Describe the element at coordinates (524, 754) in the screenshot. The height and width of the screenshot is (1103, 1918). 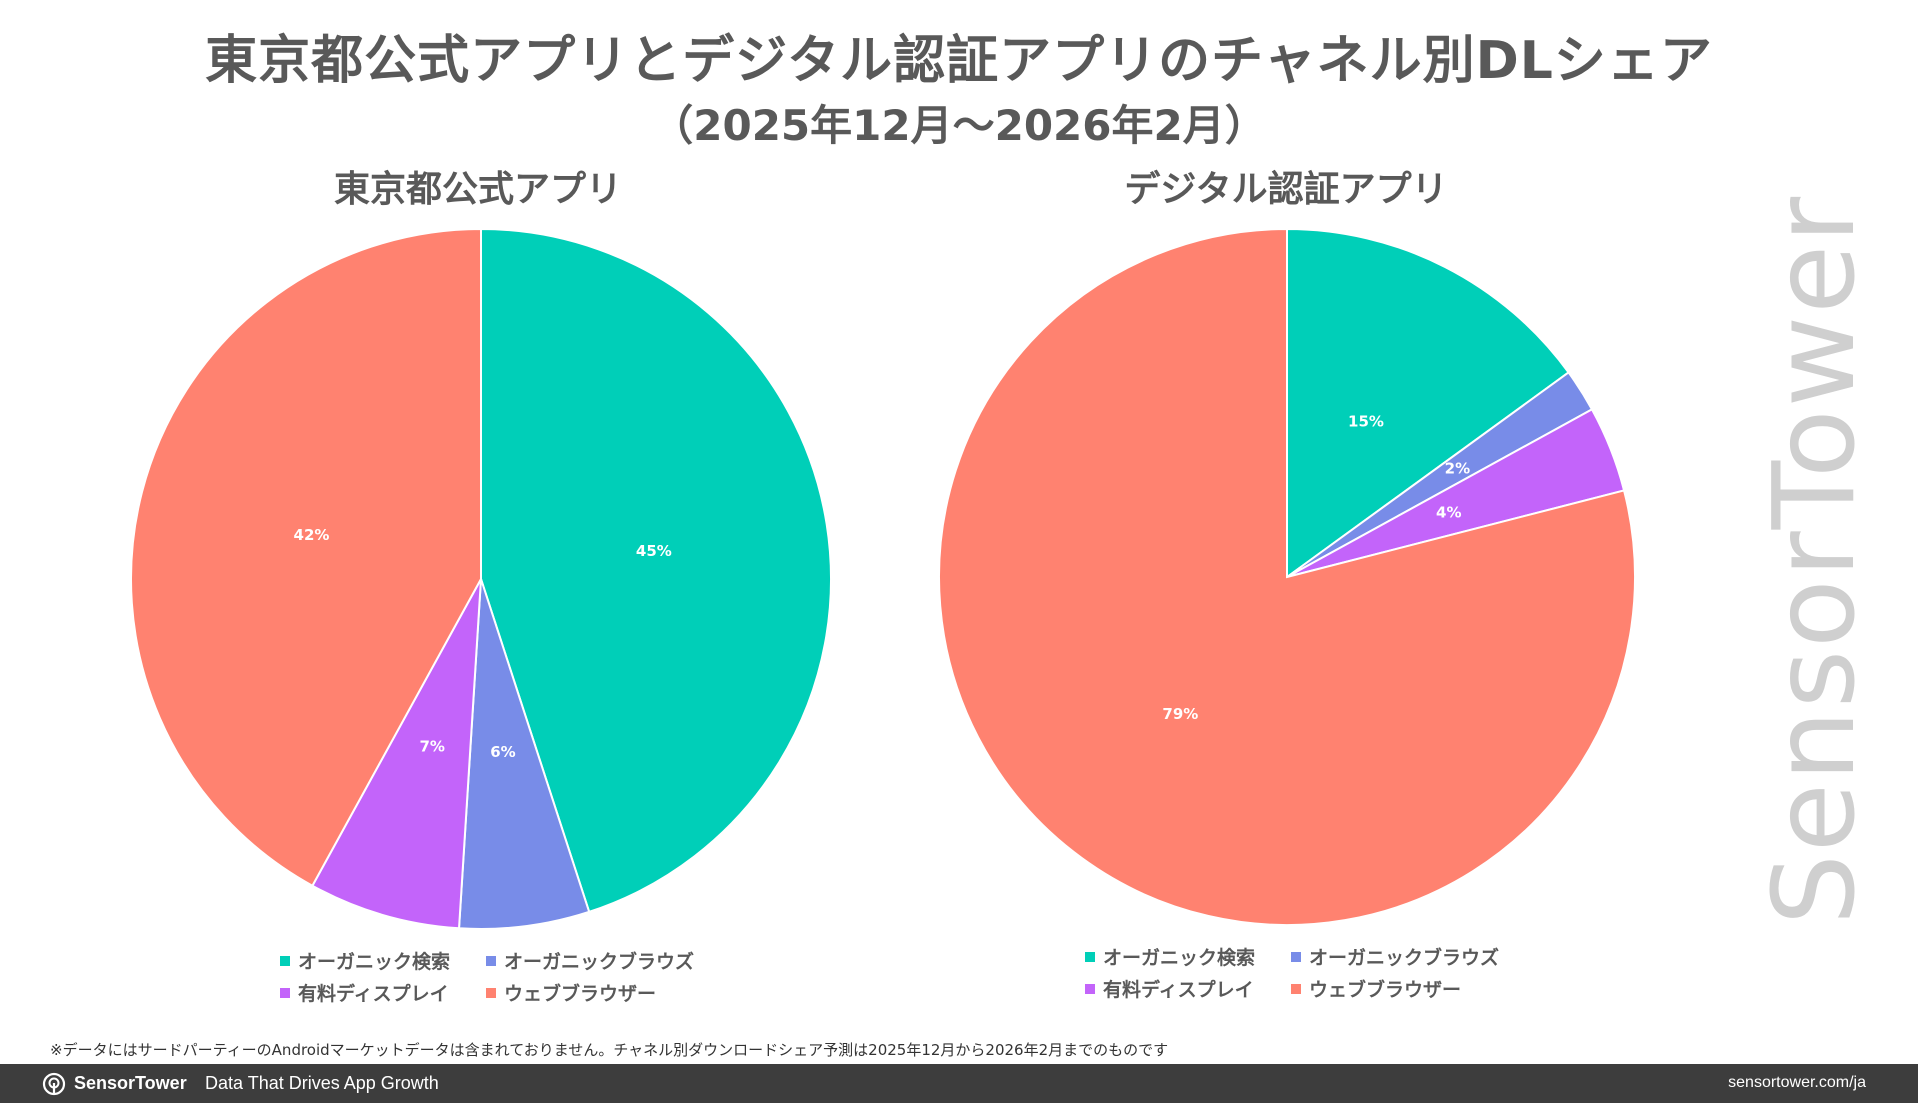
I see `slice-organic-browse` at that location.